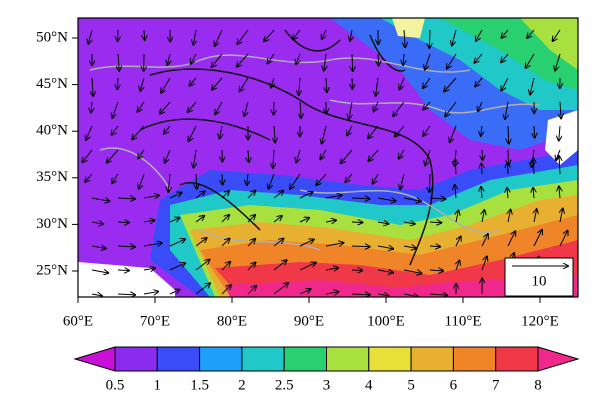  What do you see at coordinates (539, 277) in the screenshot?
I see `reference-box` at bounding box center [539, 277].